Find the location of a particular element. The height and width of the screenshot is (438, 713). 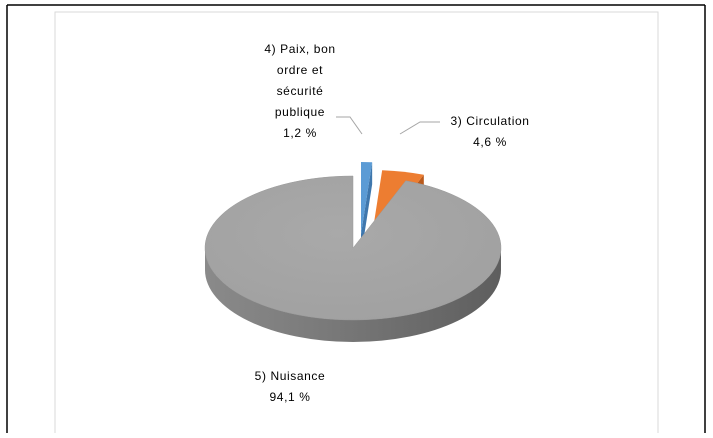

value-label: 4,6 % is located at coordinates (490, 142).